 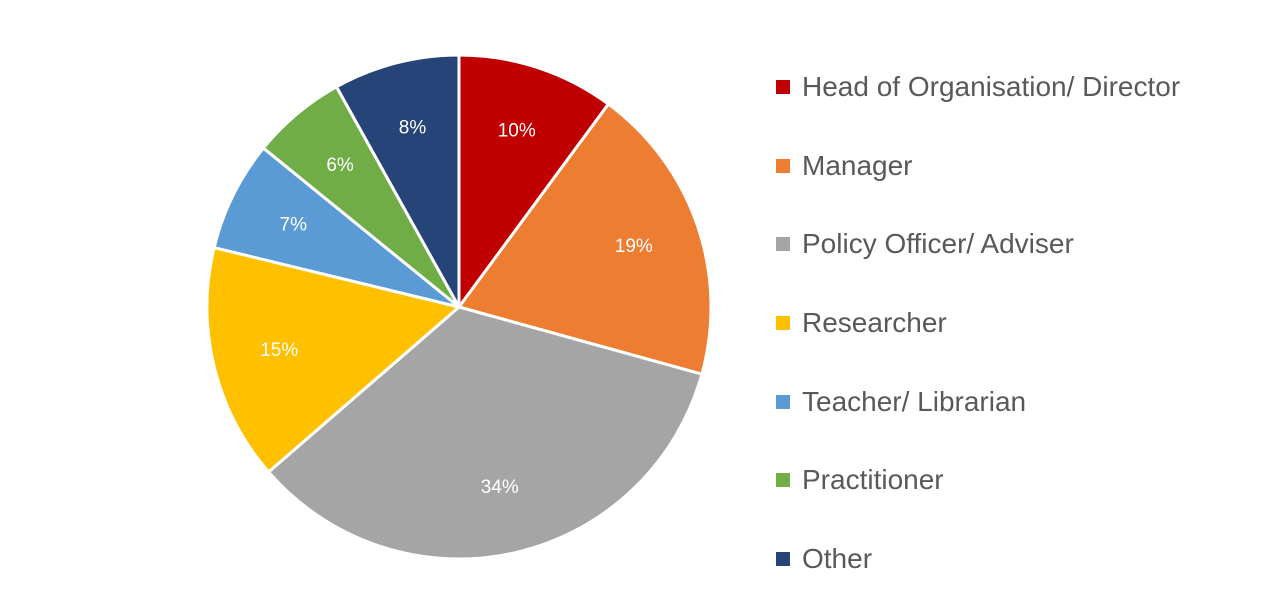 What do you see at coordinates (938, 244) in the screenshot?
I see `legend-label: Policy Officer/ Adviser` at bounding box center [938, 244].